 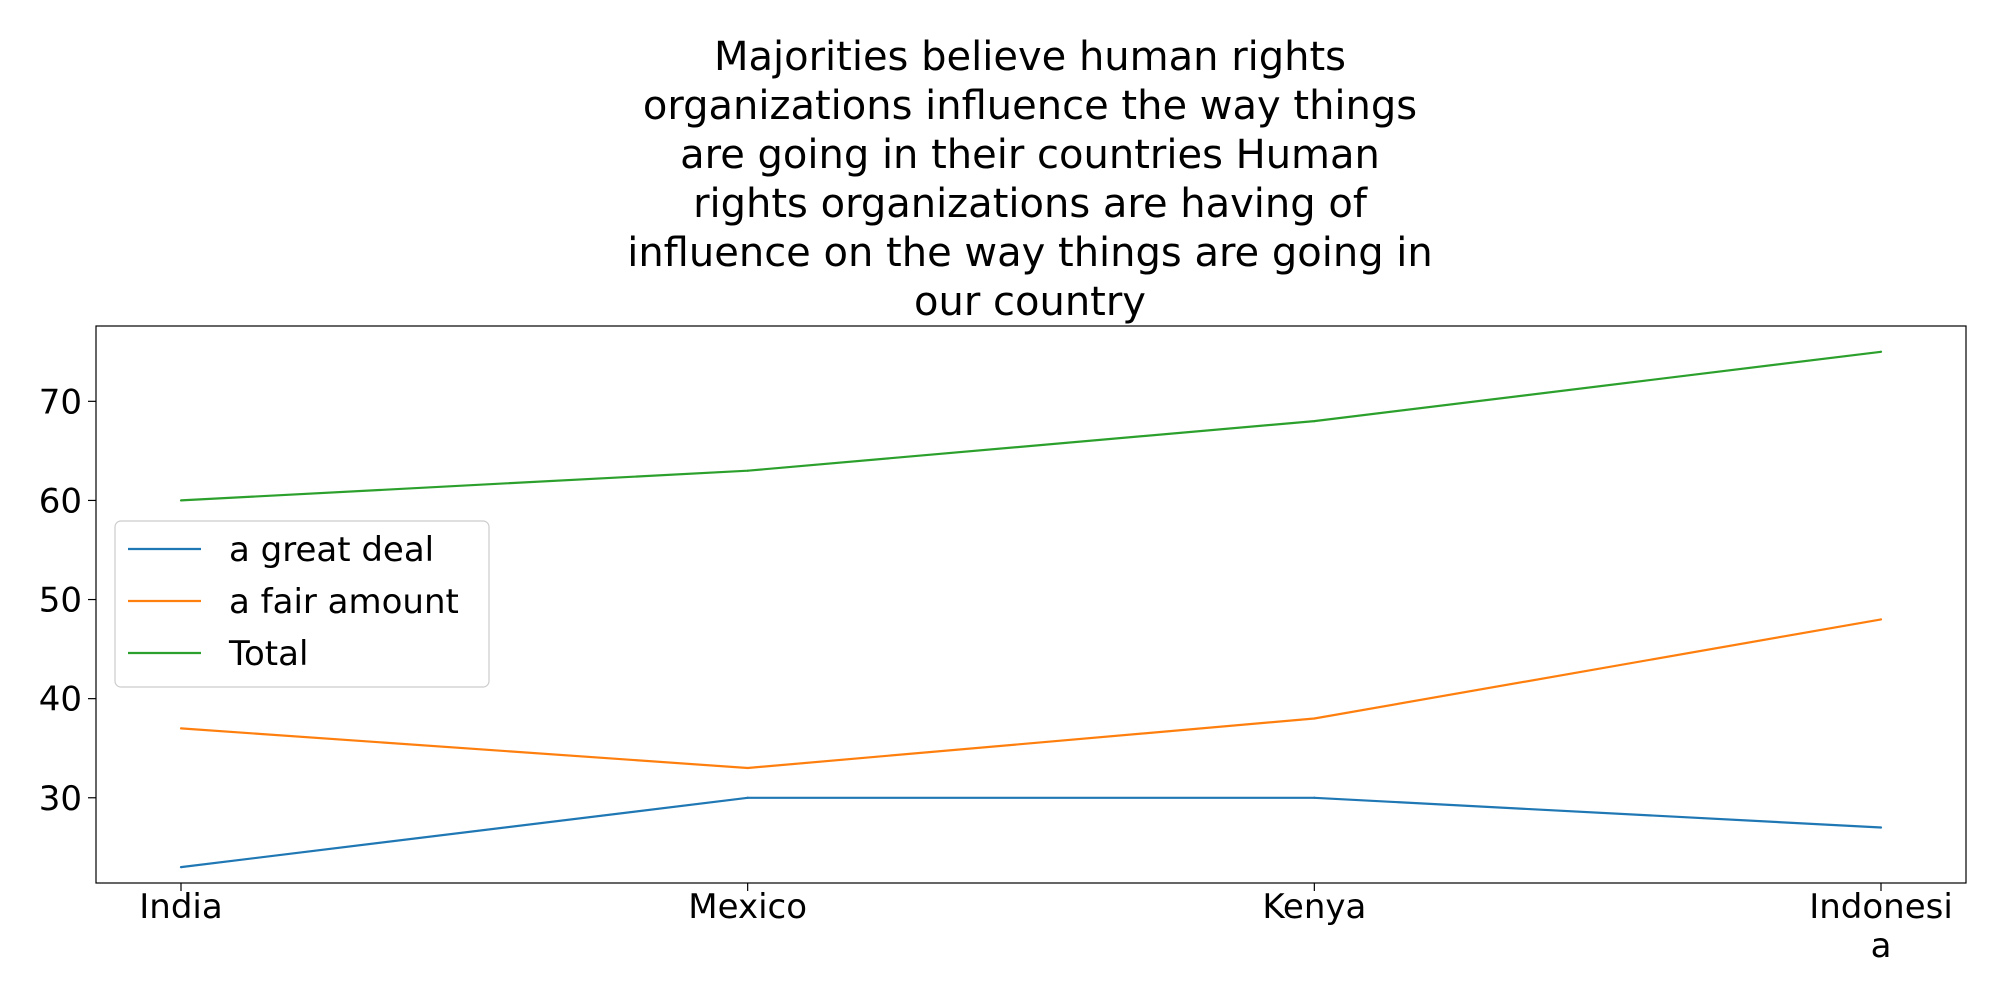 I want to click on title-line: organizations influence the way things, so click(x=1030, y=106).